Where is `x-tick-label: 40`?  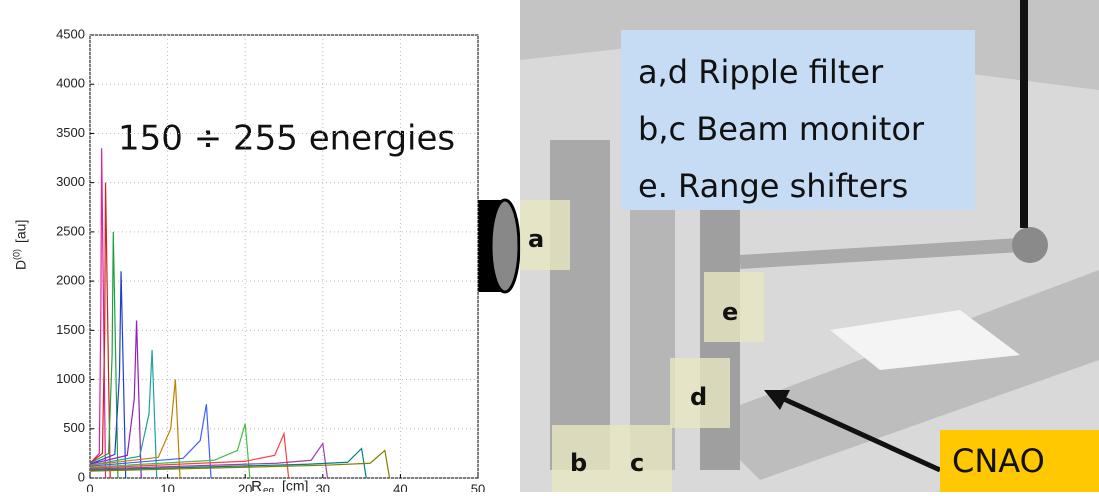 x-tick-label: 40 is located at coordinates (400, 486).